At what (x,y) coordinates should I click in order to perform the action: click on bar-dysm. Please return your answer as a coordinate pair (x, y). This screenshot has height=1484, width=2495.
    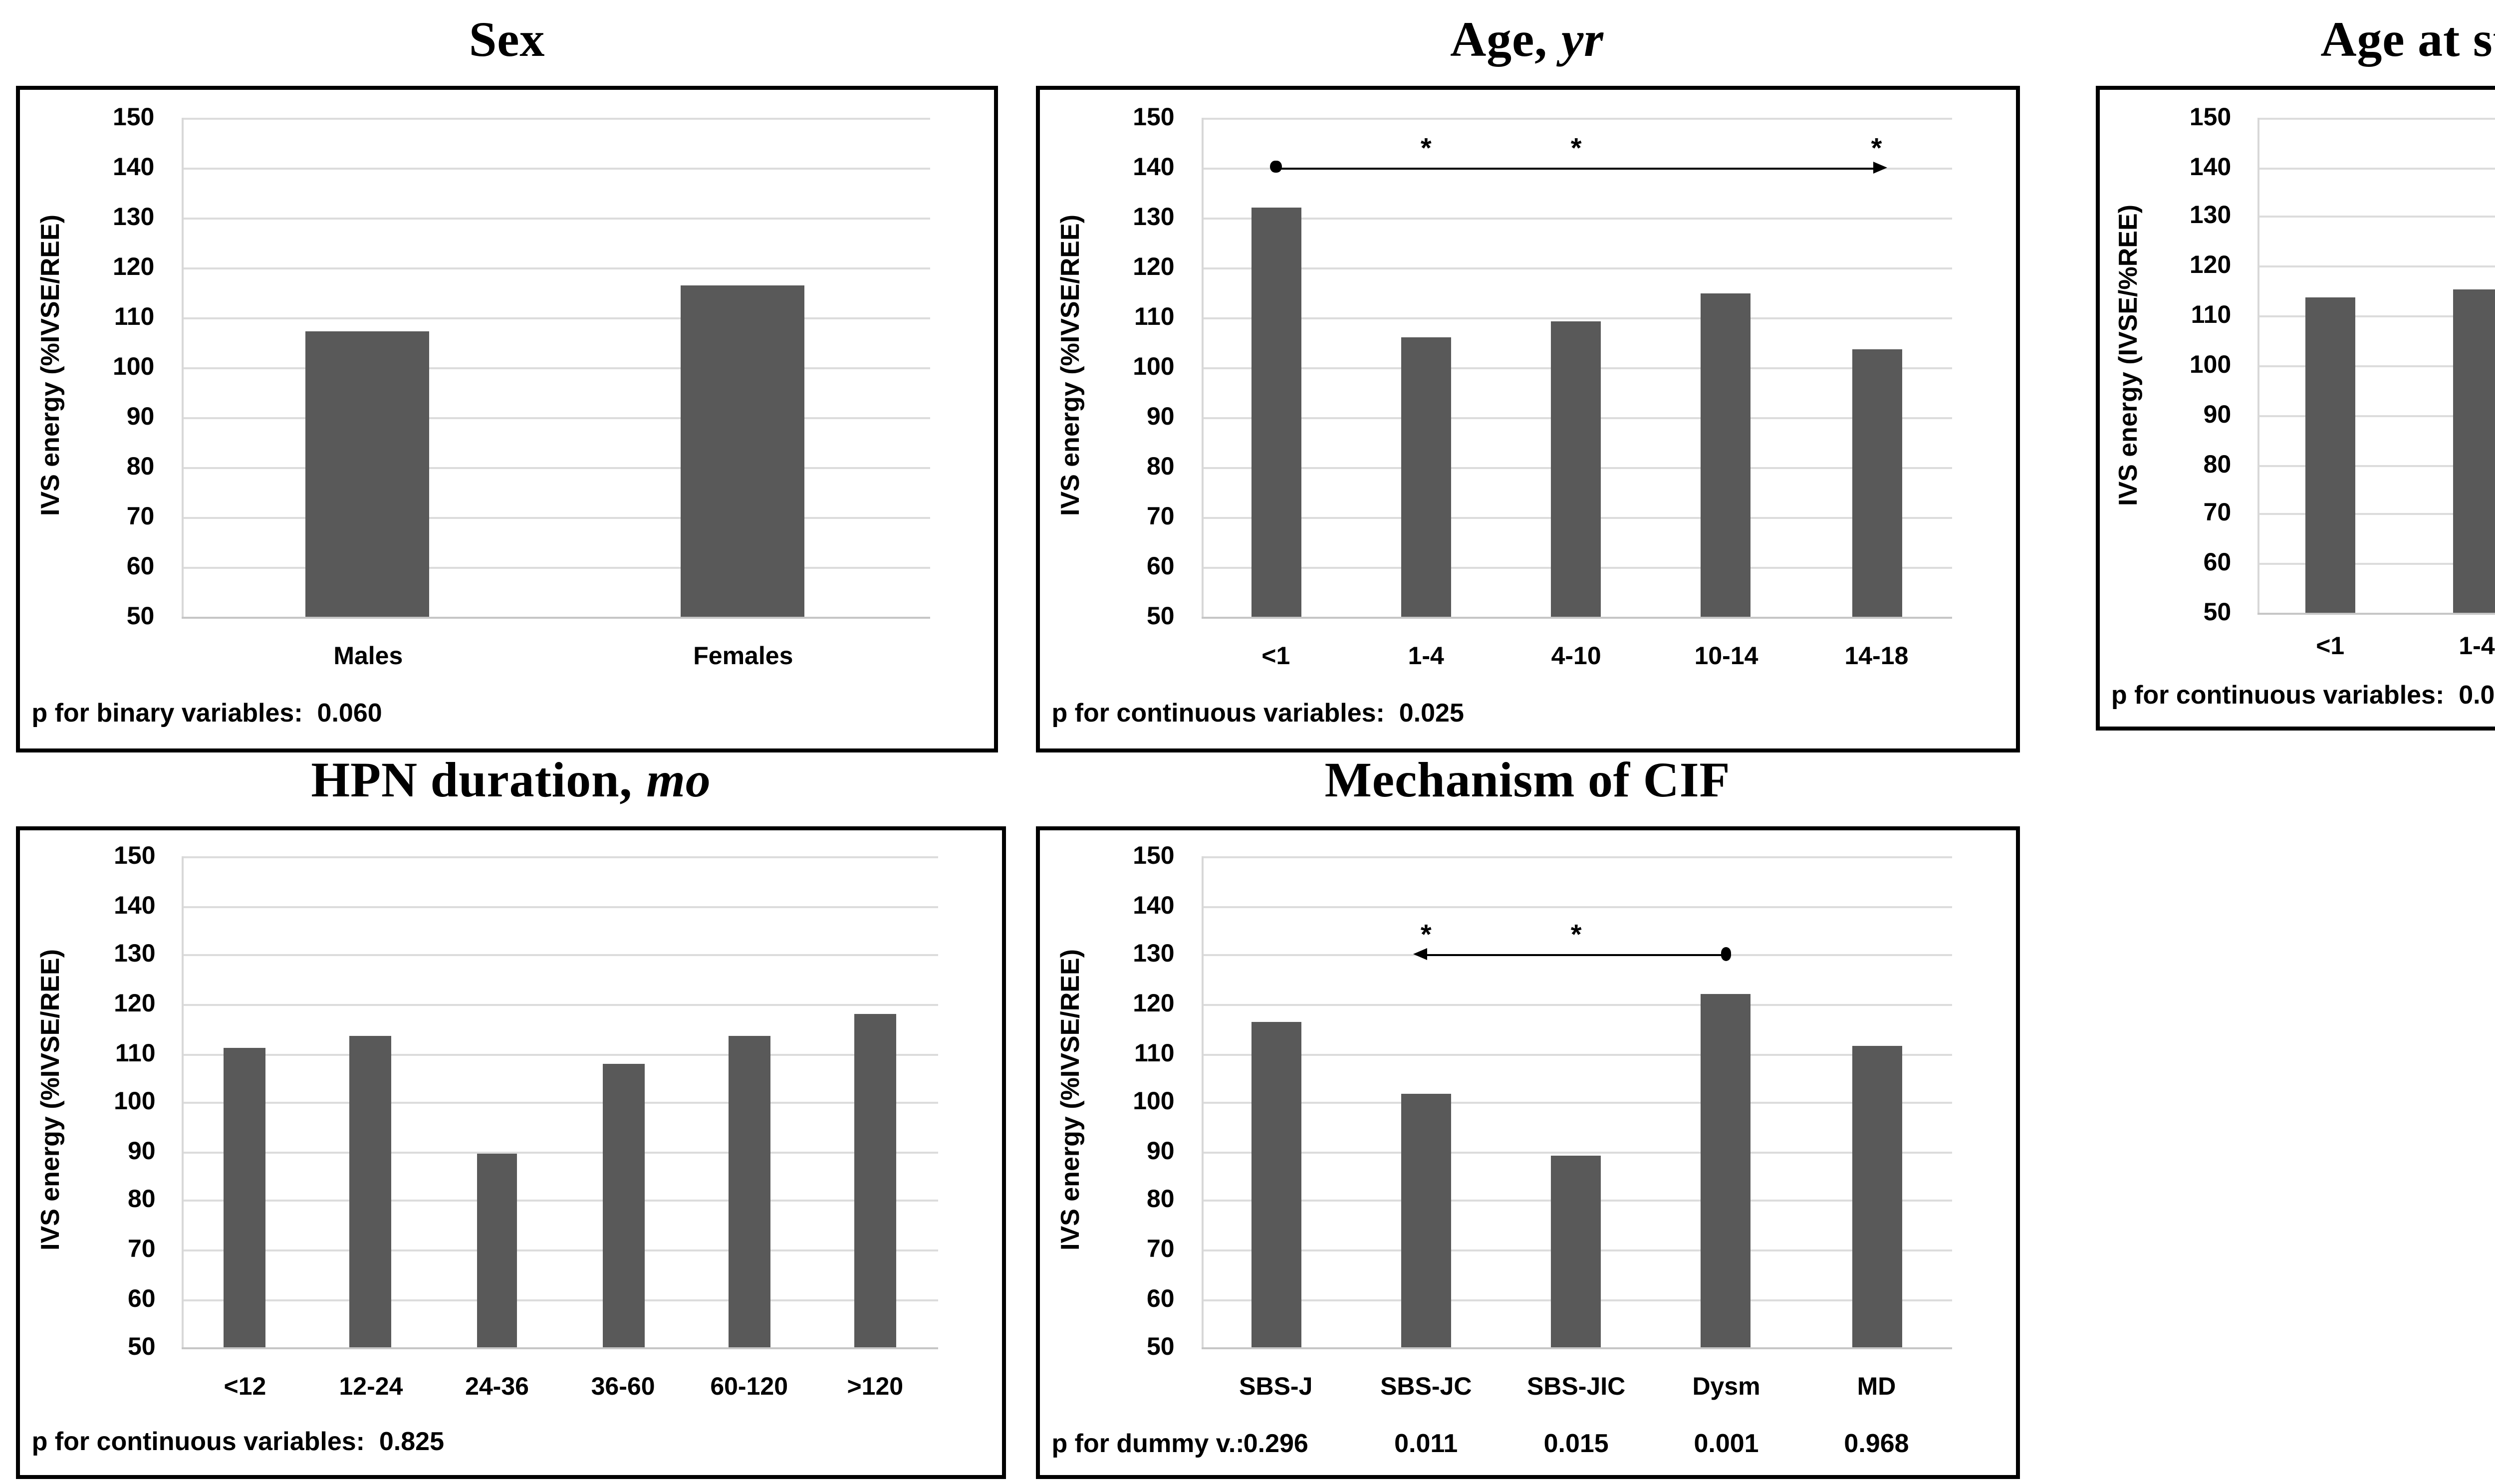
    Looking at the image, I should click on (1726, 1170).